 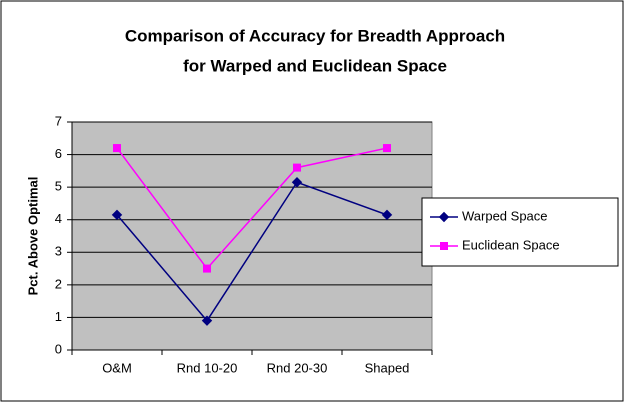 What do you see at coordinates (520, 232) in the screenshot?
I see `legend-box` at bounding box center [520, 232].